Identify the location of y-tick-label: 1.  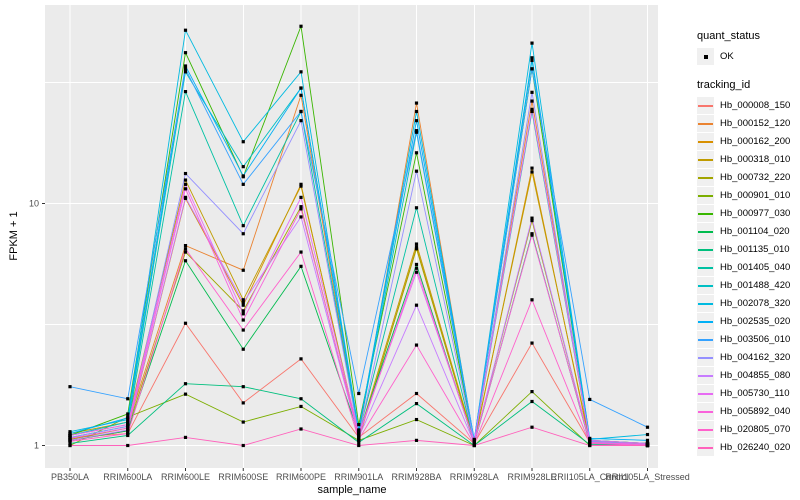
(36, 446).